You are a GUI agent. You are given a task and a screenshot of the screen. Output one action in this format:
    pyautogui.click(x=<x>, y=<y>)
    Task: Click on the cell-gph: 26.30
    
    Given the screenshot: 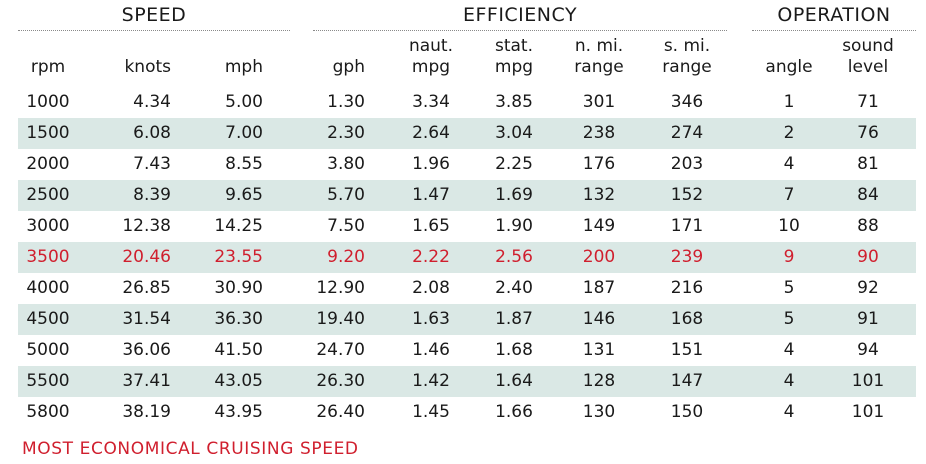 What is the action you would take?
    pyautogui.click(x=340, y=381)
    